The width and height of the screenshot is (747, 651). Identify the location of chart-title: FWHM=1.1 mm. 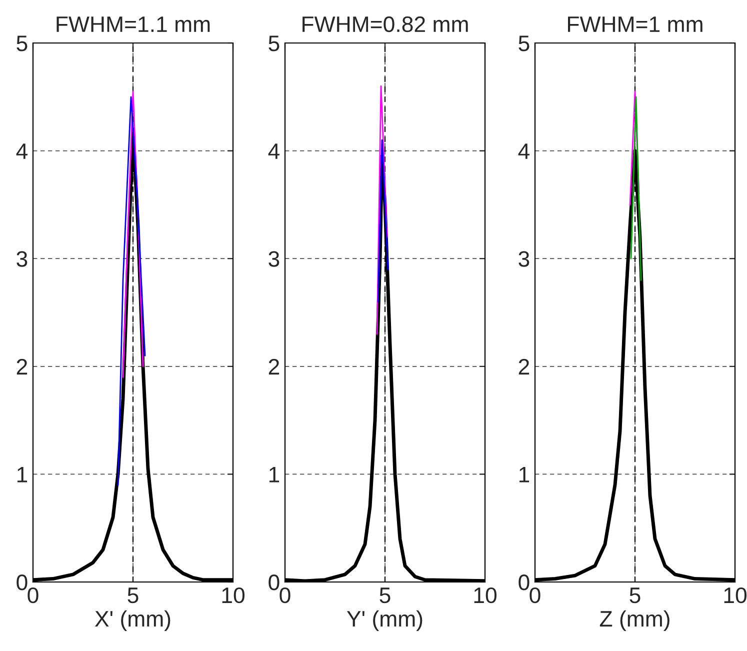
(133, 24).